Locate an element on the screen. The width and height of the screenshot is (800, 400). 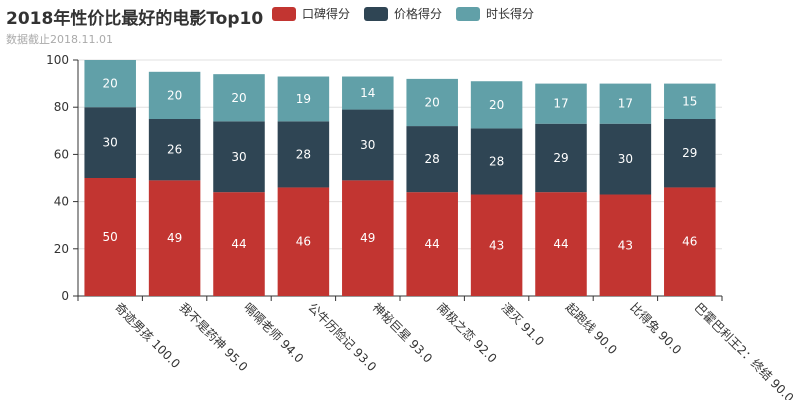
legend-swatch-kou-bei is located at coordinates (284, 13).